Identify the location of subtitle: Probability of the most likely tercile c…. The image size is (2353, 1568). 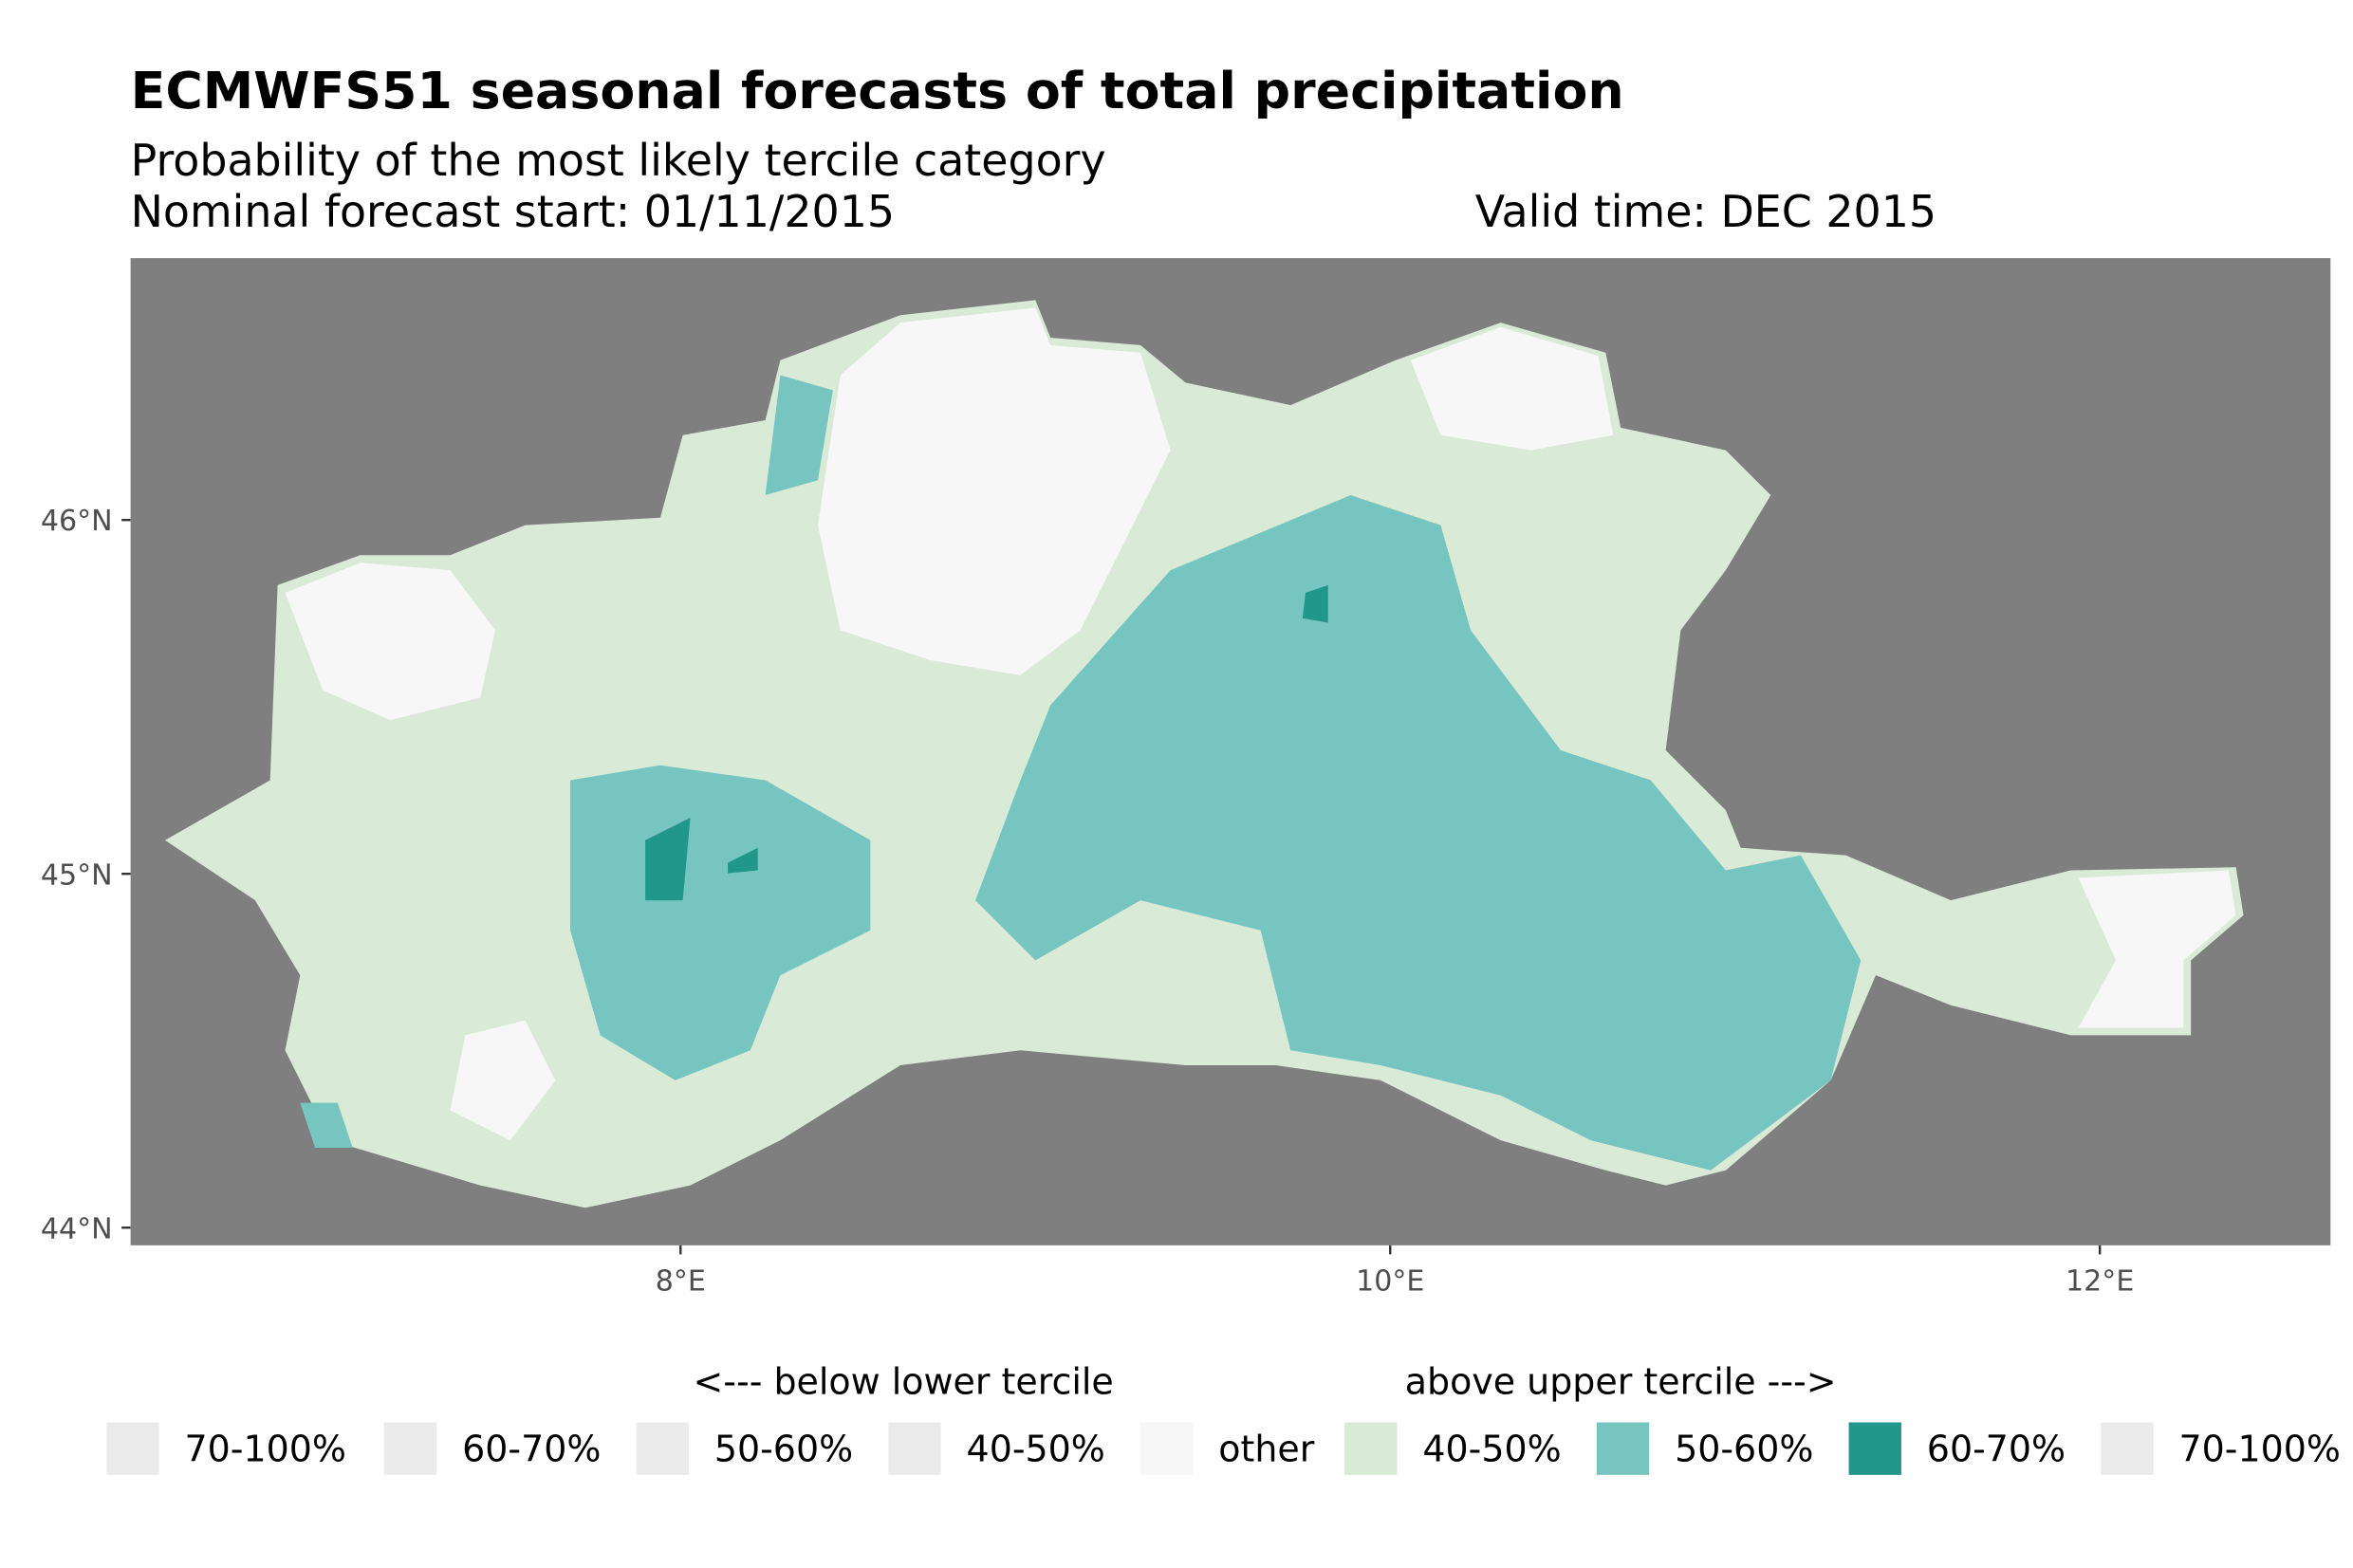
(618, 161).